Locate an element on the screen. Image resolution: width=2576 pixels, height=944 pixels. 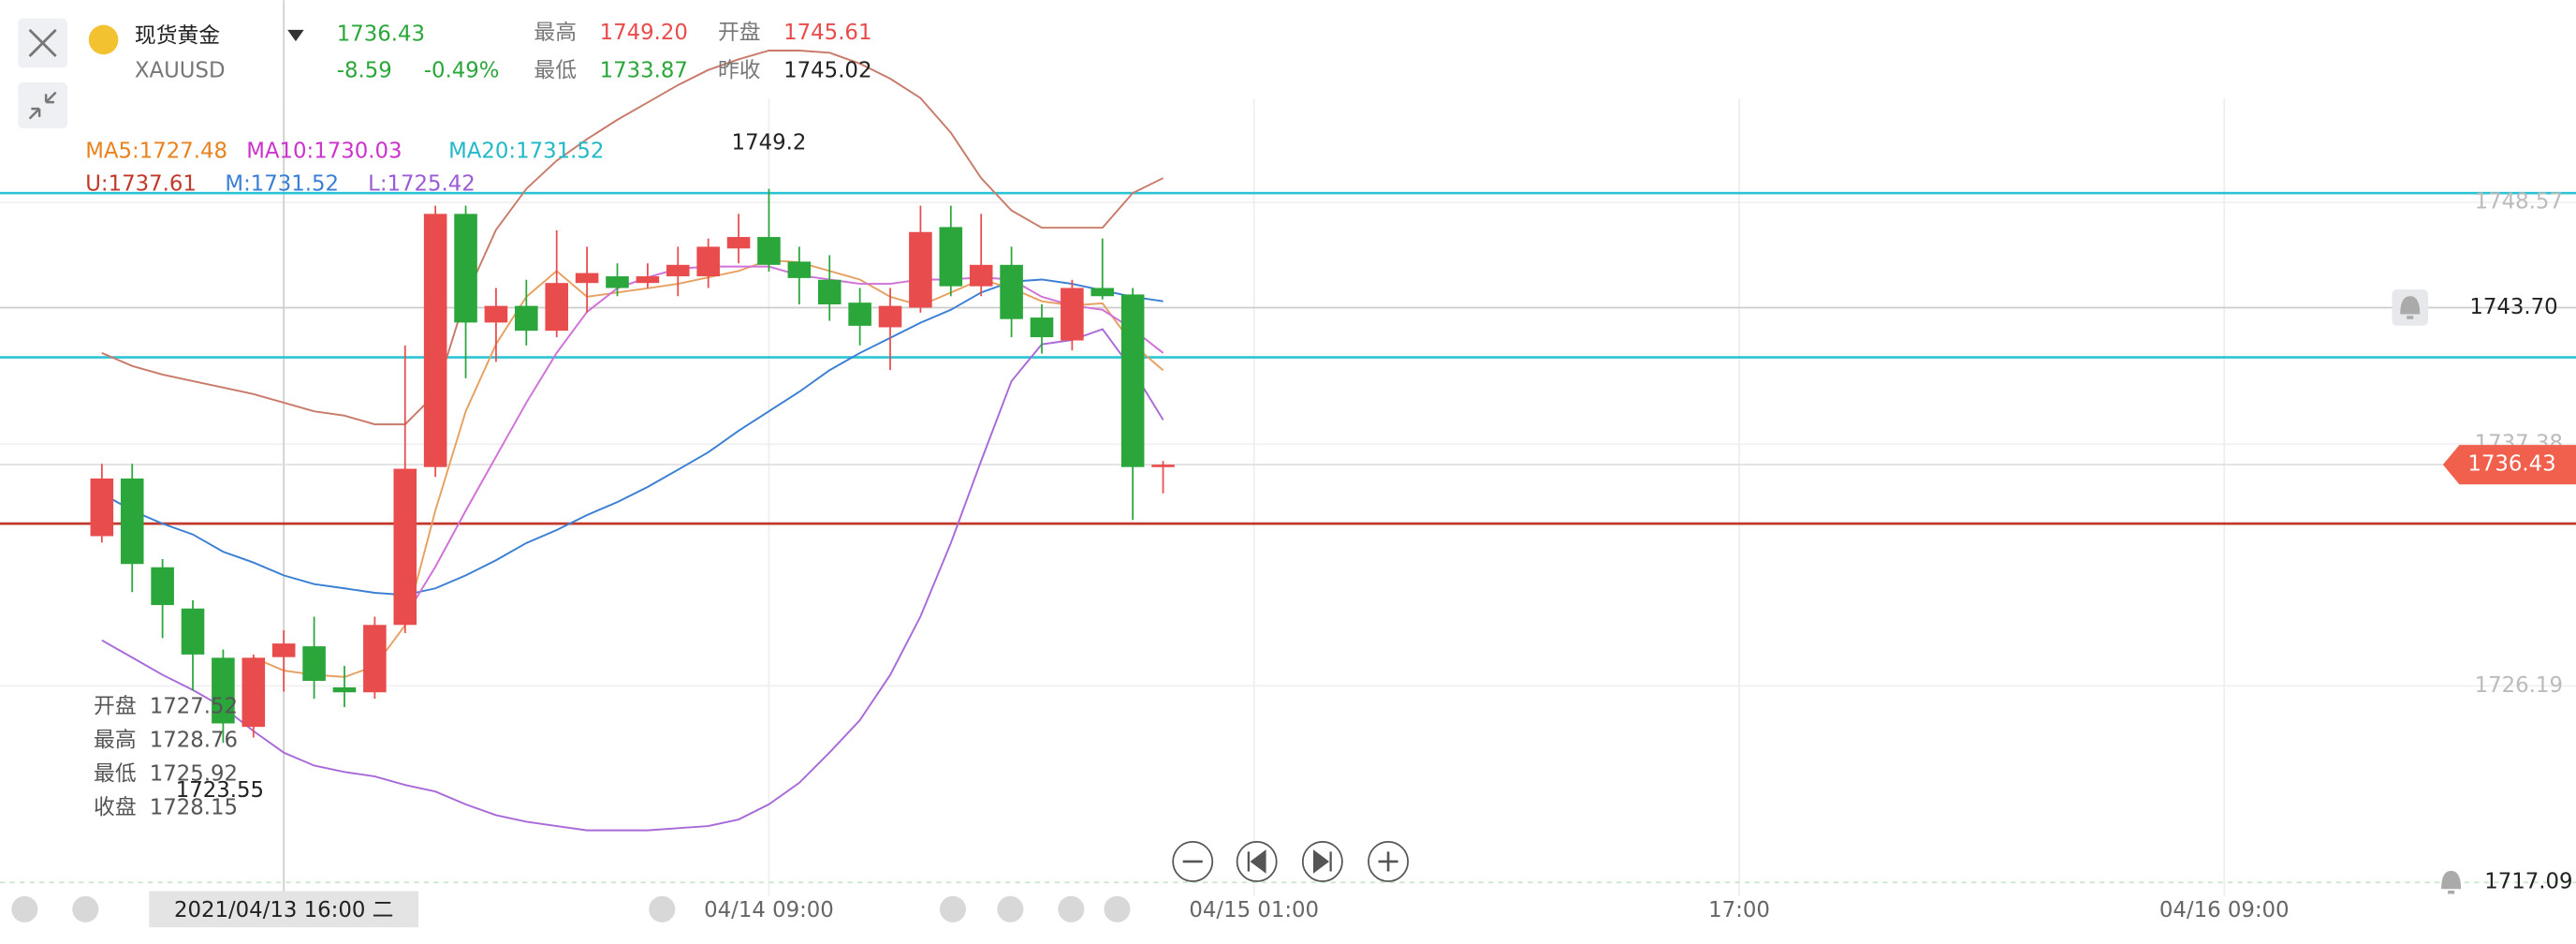
y-tick-label: 1748.57 is located at coordinates (2519, 202).